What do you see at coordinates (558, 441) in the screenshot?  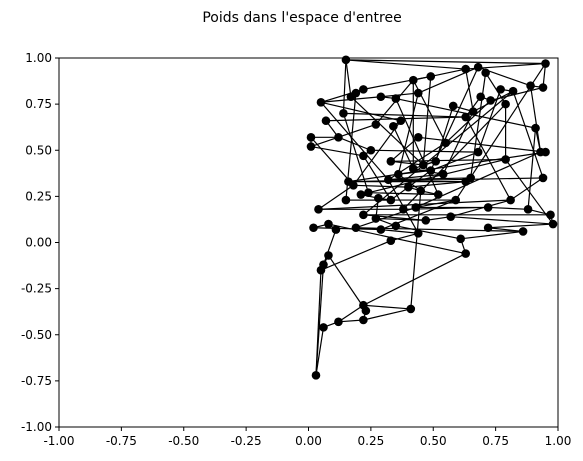 I see `x-tick-label-8: 1.00` at bounding box center [558, 441].